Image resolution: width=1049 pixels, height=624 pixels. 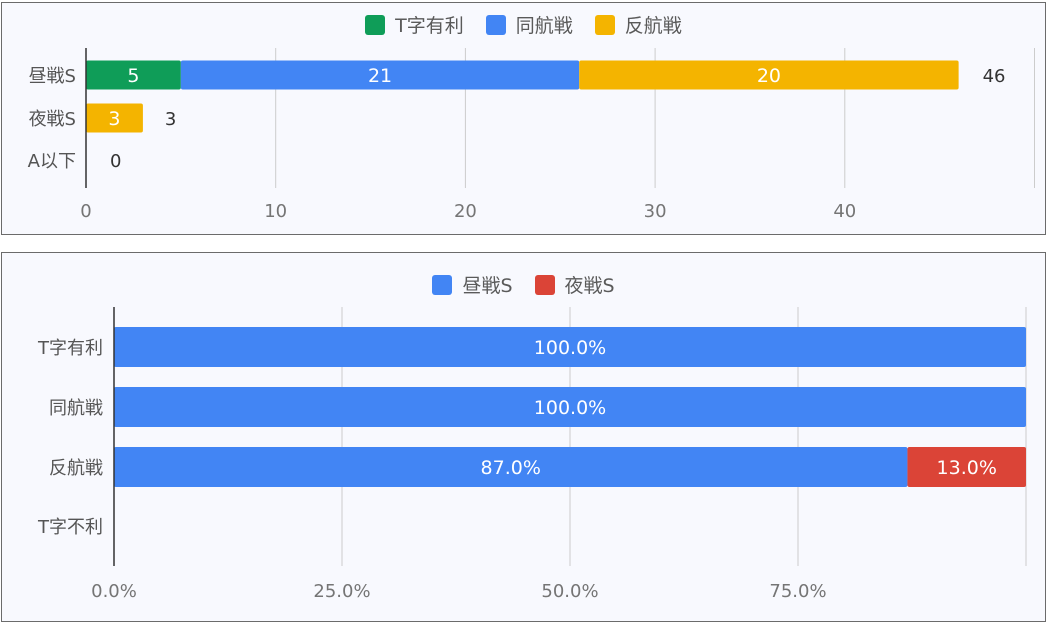 I want to click on legend-item-parallel: 同航戦, so click(x=529, y=24).